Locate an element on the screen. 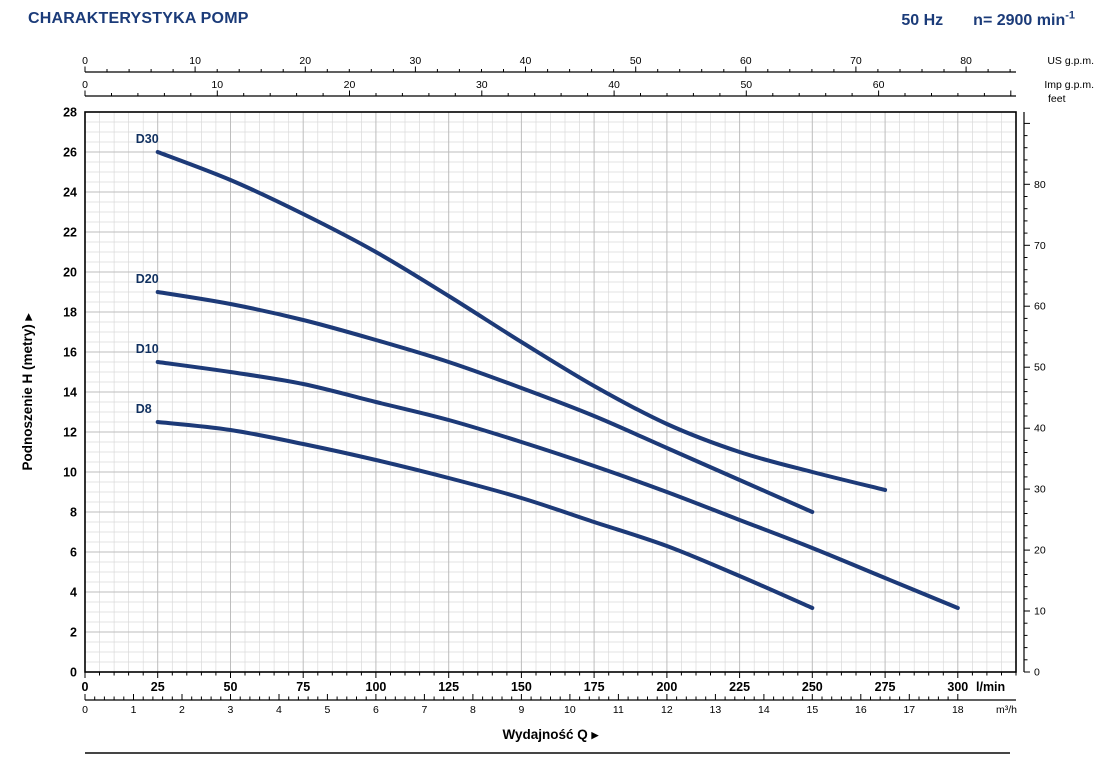 The height and width of the screenshot is (768, 1097). axis-top-imp-gpm: 0 10 20 30 40 50 60 Imp g.p.m. is located at coordinates (588, 88).